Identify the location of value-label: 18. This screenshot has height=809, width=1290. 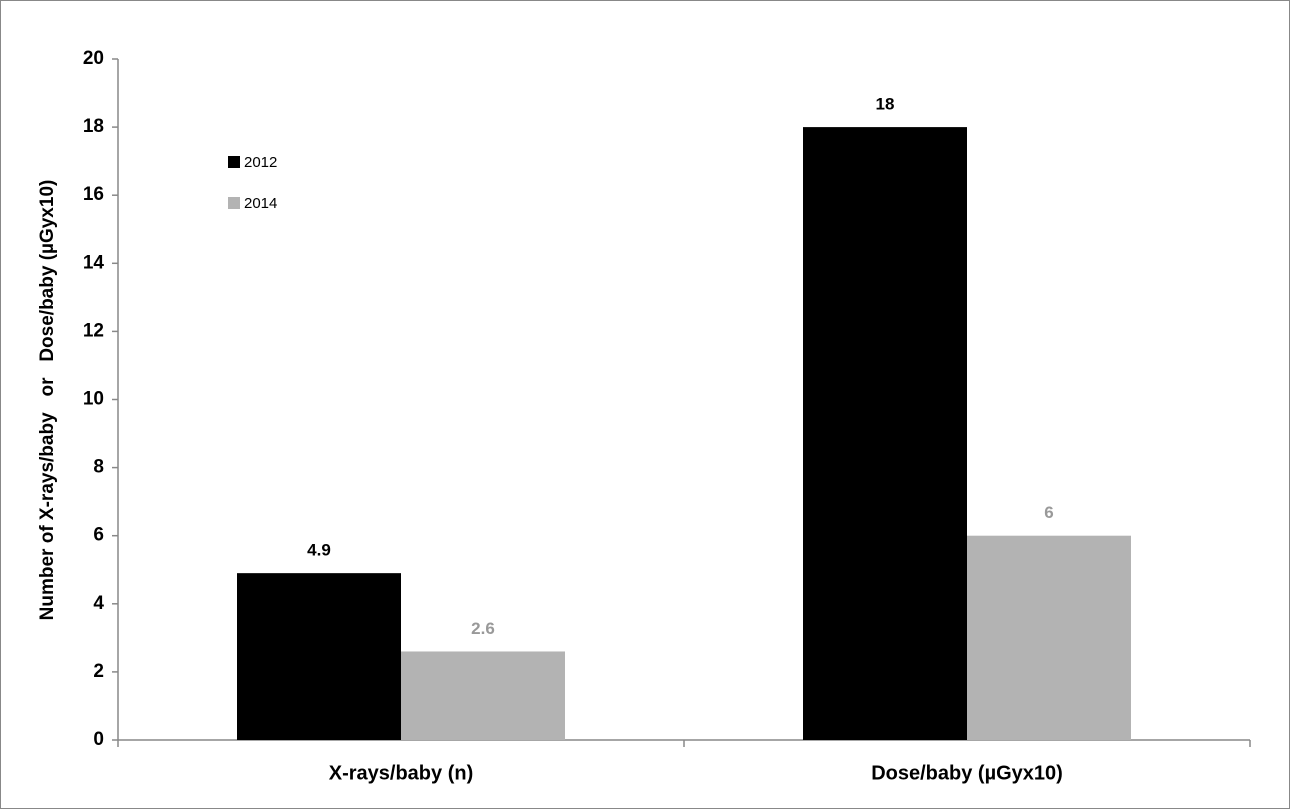
(885, 104).